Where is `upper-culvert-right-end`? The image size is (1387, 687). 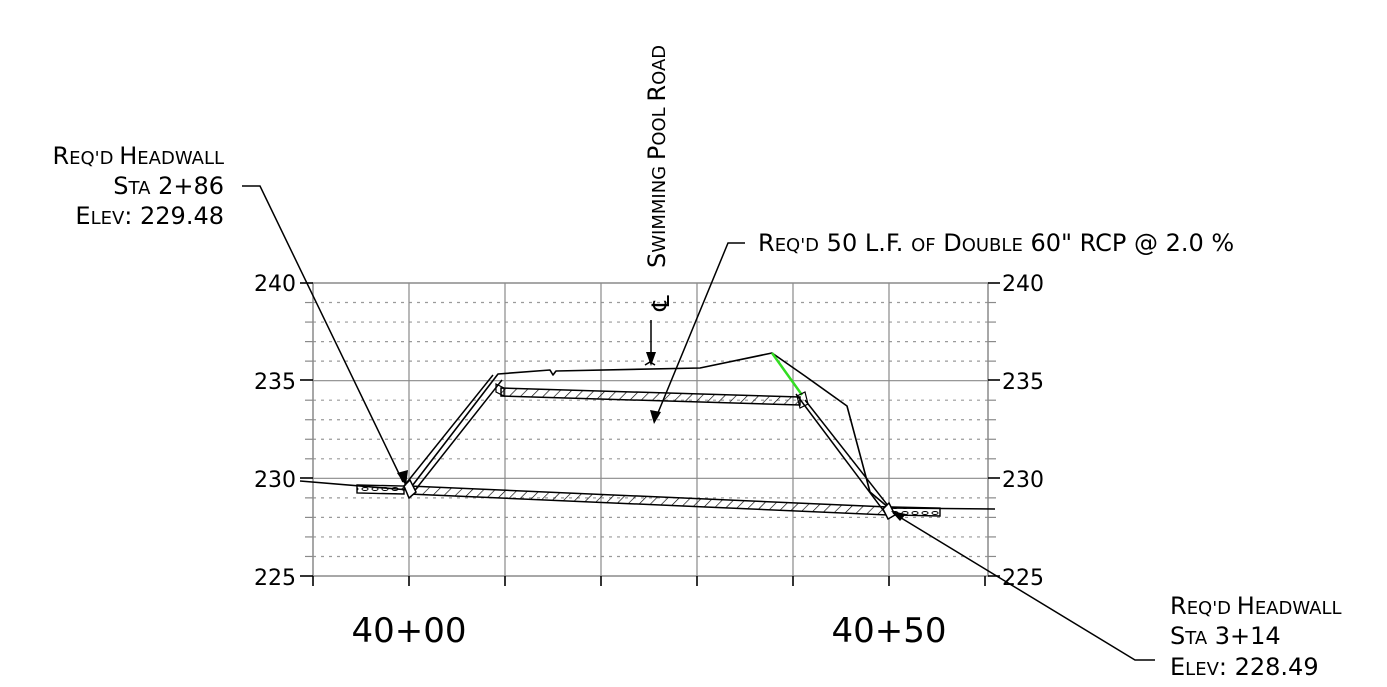
upper-culvert-right-end is located at coordinates (802, 400).